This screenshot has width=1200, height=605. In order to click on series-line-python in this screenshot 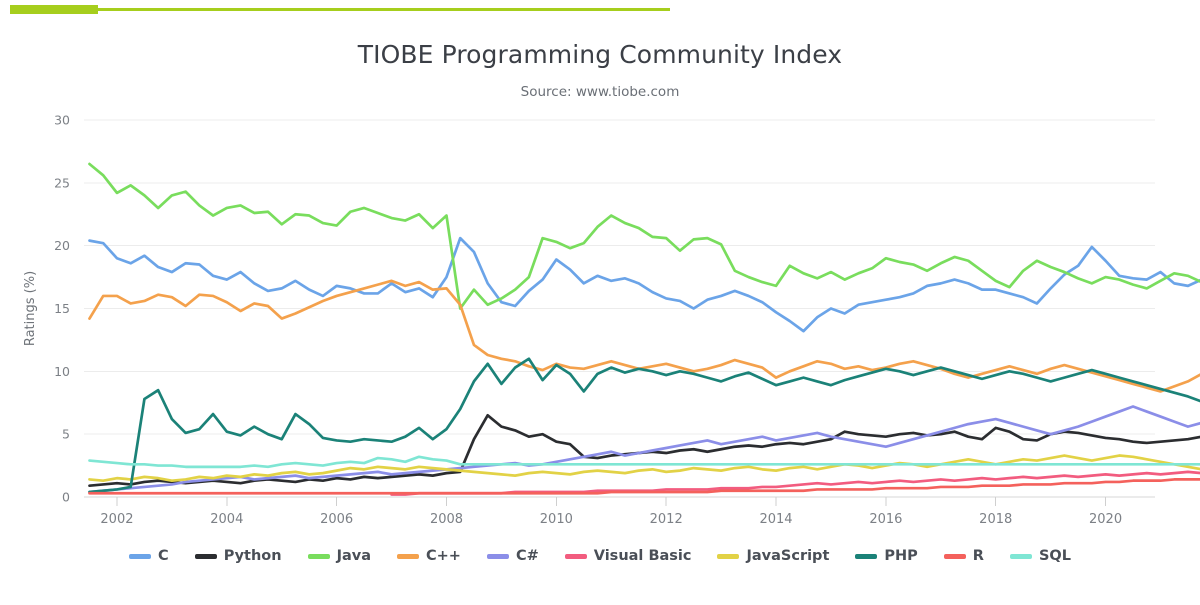, I will do `click(644, 450)`.